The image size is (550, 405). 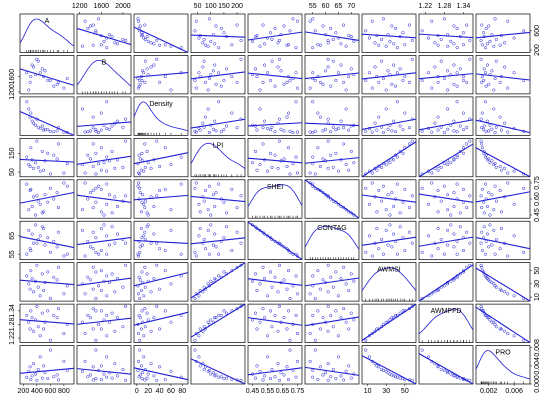 What do you see at coordinates (275, 195) in the screenshot?
I see `density-curve` at bounding box center [275, 195].